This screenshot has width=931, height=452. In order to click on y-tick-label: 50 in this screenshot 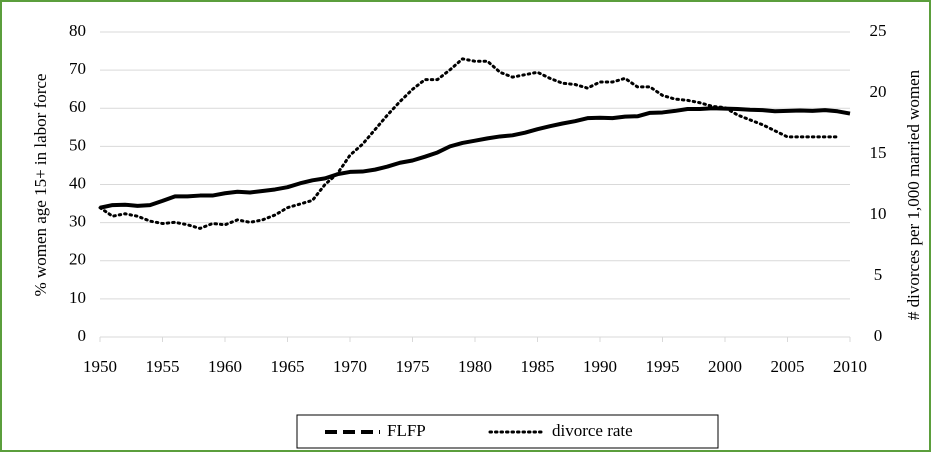, I will do `click(77, 144)`.